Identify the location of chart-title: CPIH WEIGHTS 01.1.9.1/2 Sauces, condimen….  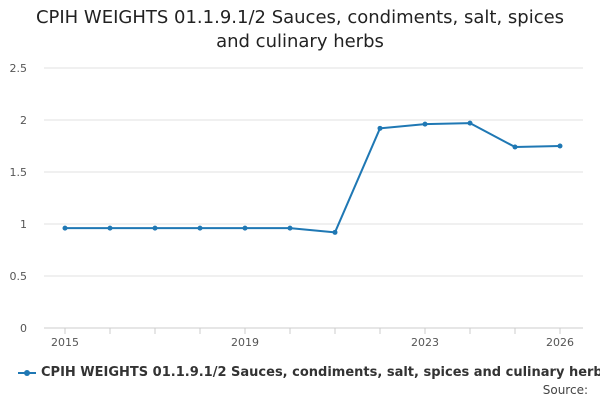
(300, 30).